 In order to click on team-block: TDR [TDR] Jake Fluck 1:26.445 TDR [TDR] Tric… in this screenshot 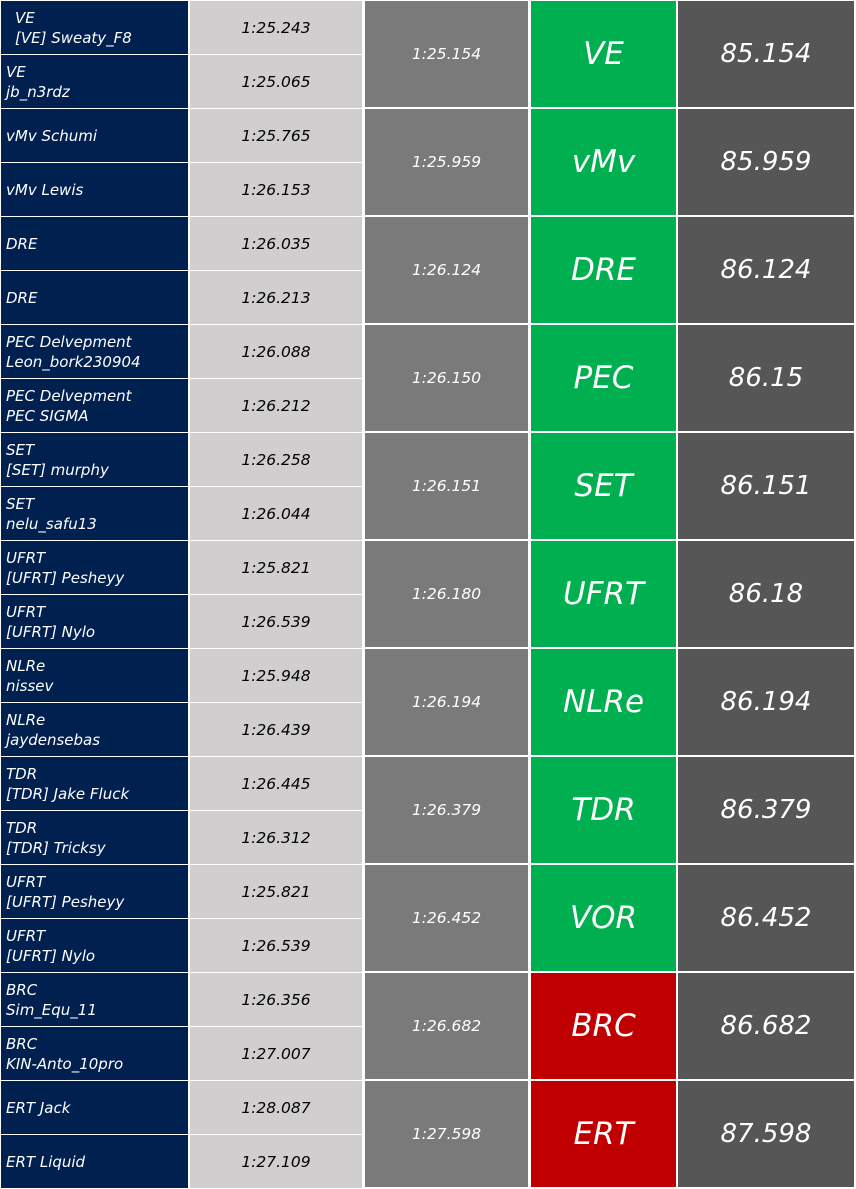, I will do `click(428, 810)`.